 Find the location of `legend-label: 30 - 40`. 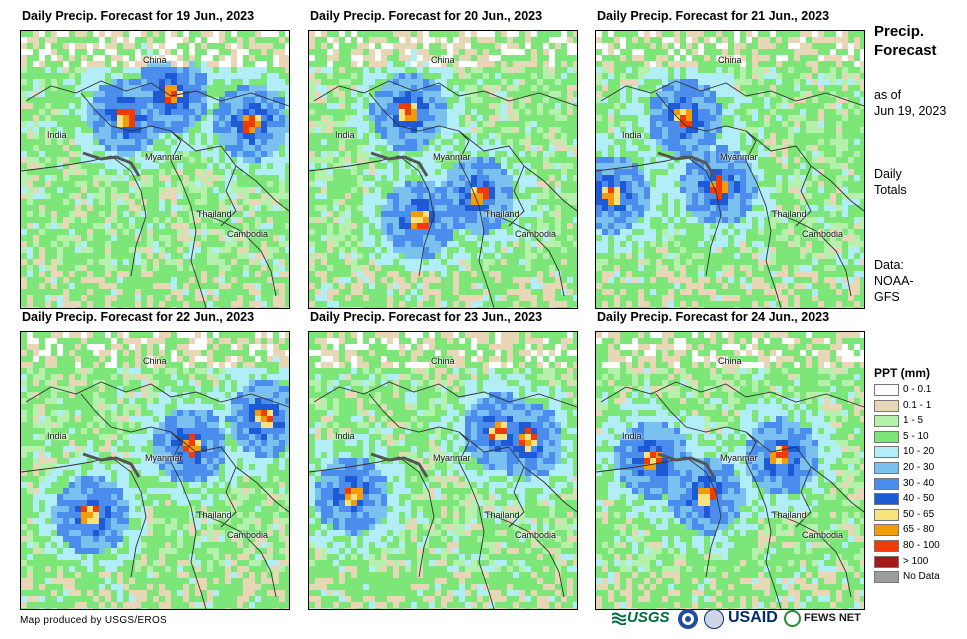

legend-label: 30 - 40 is located at coordinates (919, 483).